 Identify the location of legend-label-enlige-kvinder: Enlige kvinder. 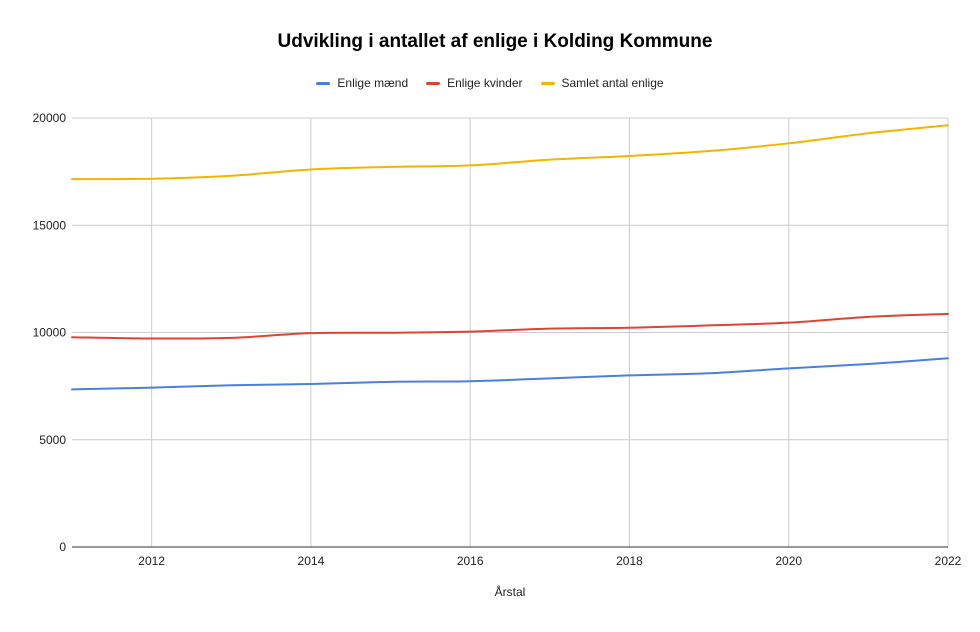
(485, 83).